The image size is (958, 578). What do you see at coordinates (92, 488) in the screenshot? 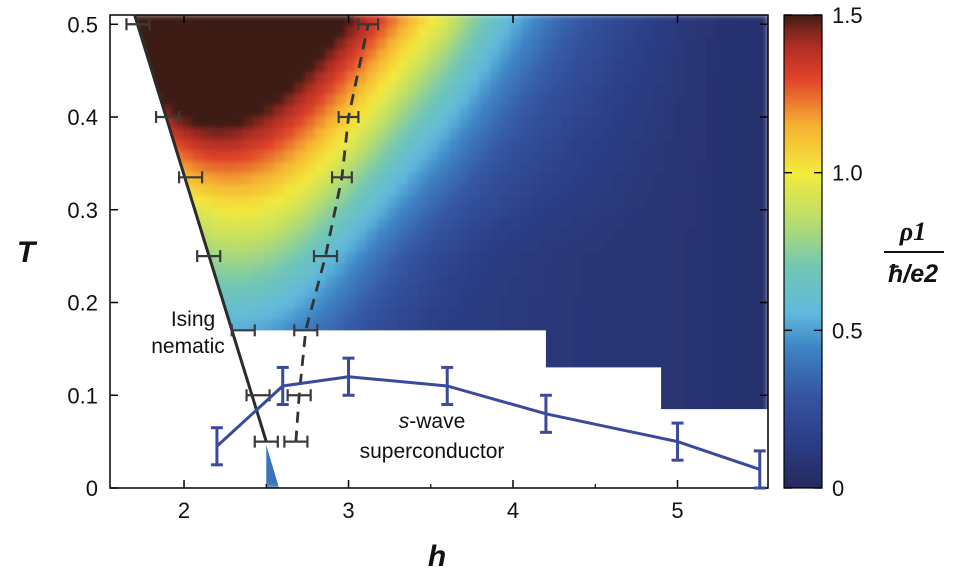
I see `y-tick-label: 0` at bounding box center [92, 488].